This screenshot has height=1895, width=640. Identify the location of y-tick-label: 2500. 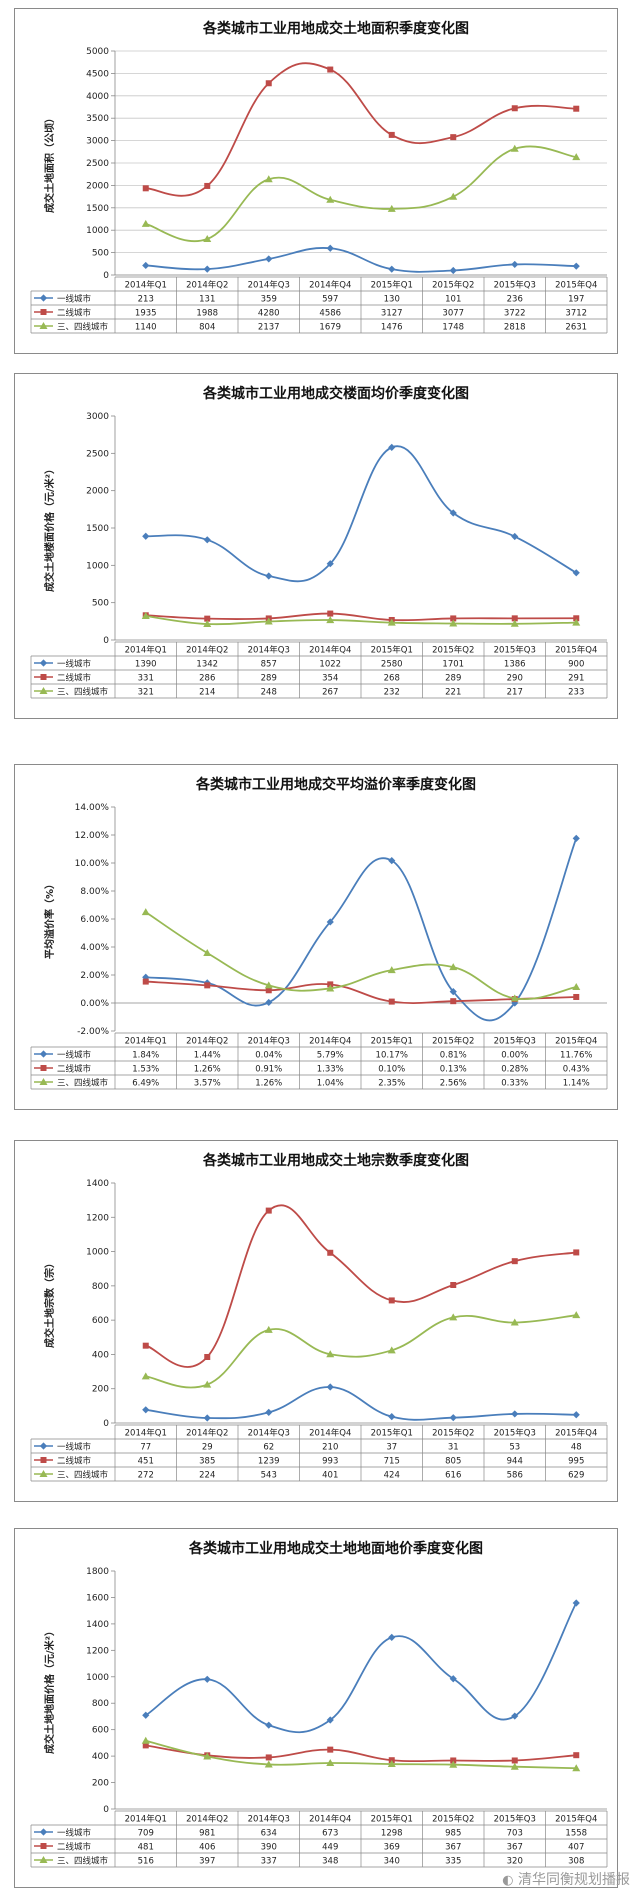
(97, 454).